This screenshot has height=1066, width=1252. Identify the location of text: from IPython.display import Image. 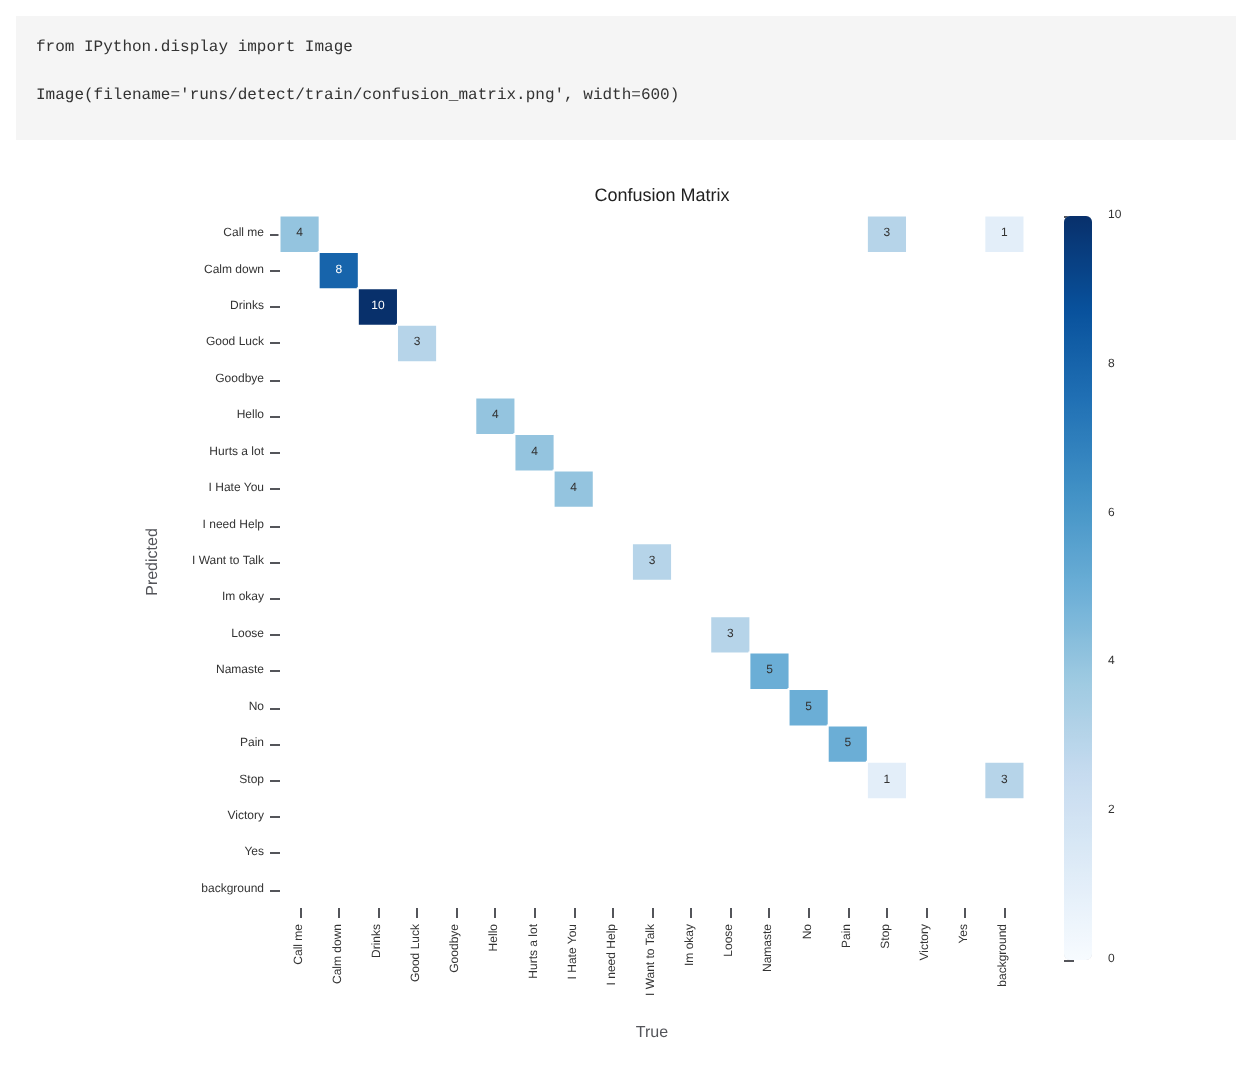
(195, 48).